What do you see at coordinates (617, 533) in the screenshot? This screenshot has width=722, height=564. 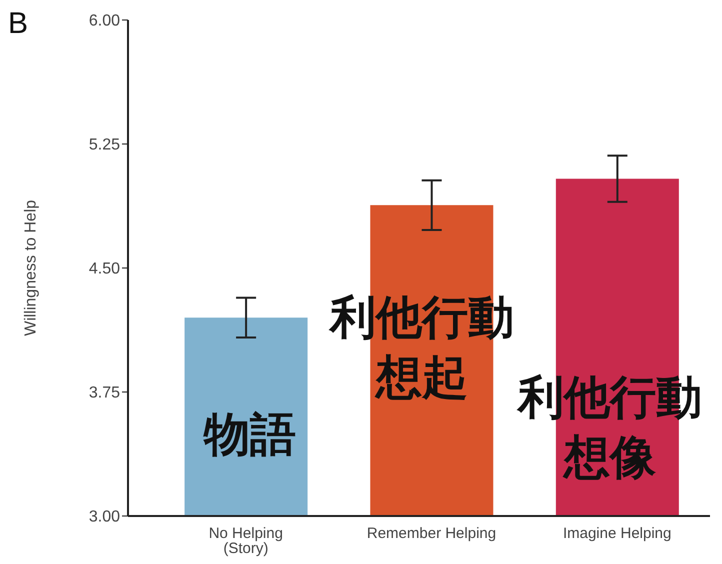 I see `x-tick-label: Imagine Helping` at bounding box center [617, 533].